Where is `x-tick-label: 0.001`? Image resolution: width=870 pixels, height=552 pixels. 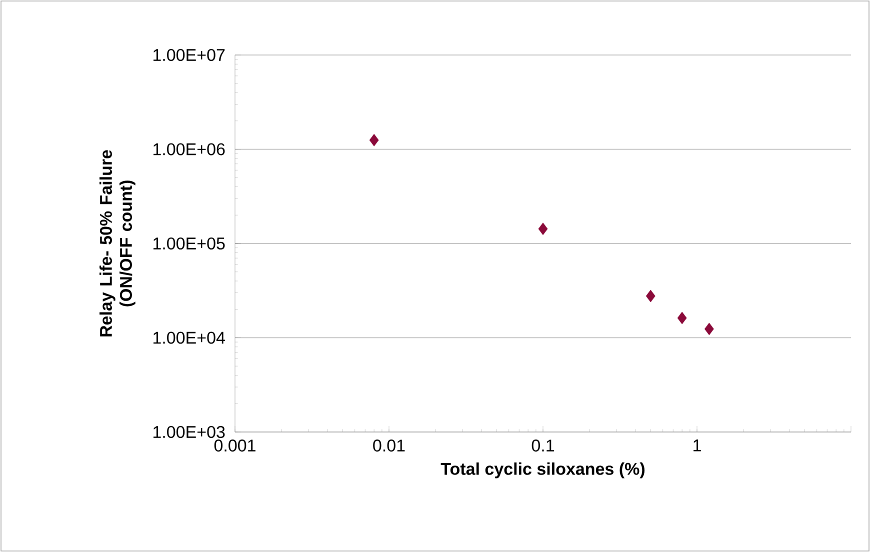
x-tick-label: 0.001 is located at coordinates (235, 446).